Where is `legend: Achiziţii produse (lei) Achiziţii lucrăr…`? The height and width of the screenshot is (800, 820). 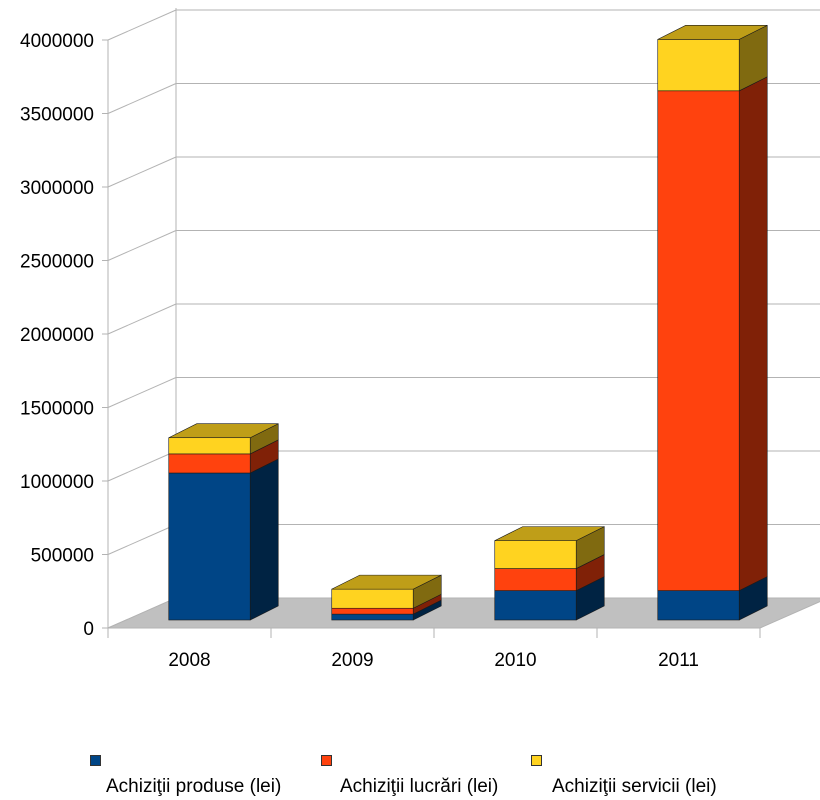 legend: Achiziţii produse (lei) Achiziţii lucrăr… is located at coordinates (410, 775).